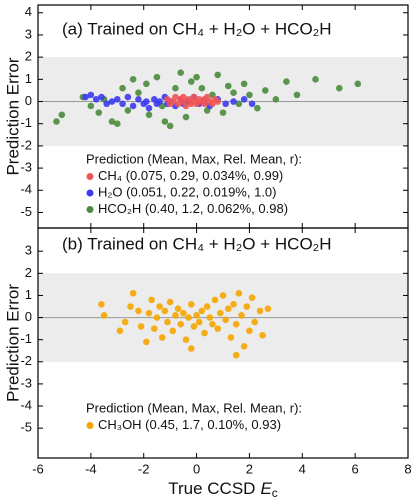 This screenshot has height=498, width=415. I want to click on legend-label: HCO₂H (0.40, 1.2, 0.062%, 0.98), so click(193, 208).